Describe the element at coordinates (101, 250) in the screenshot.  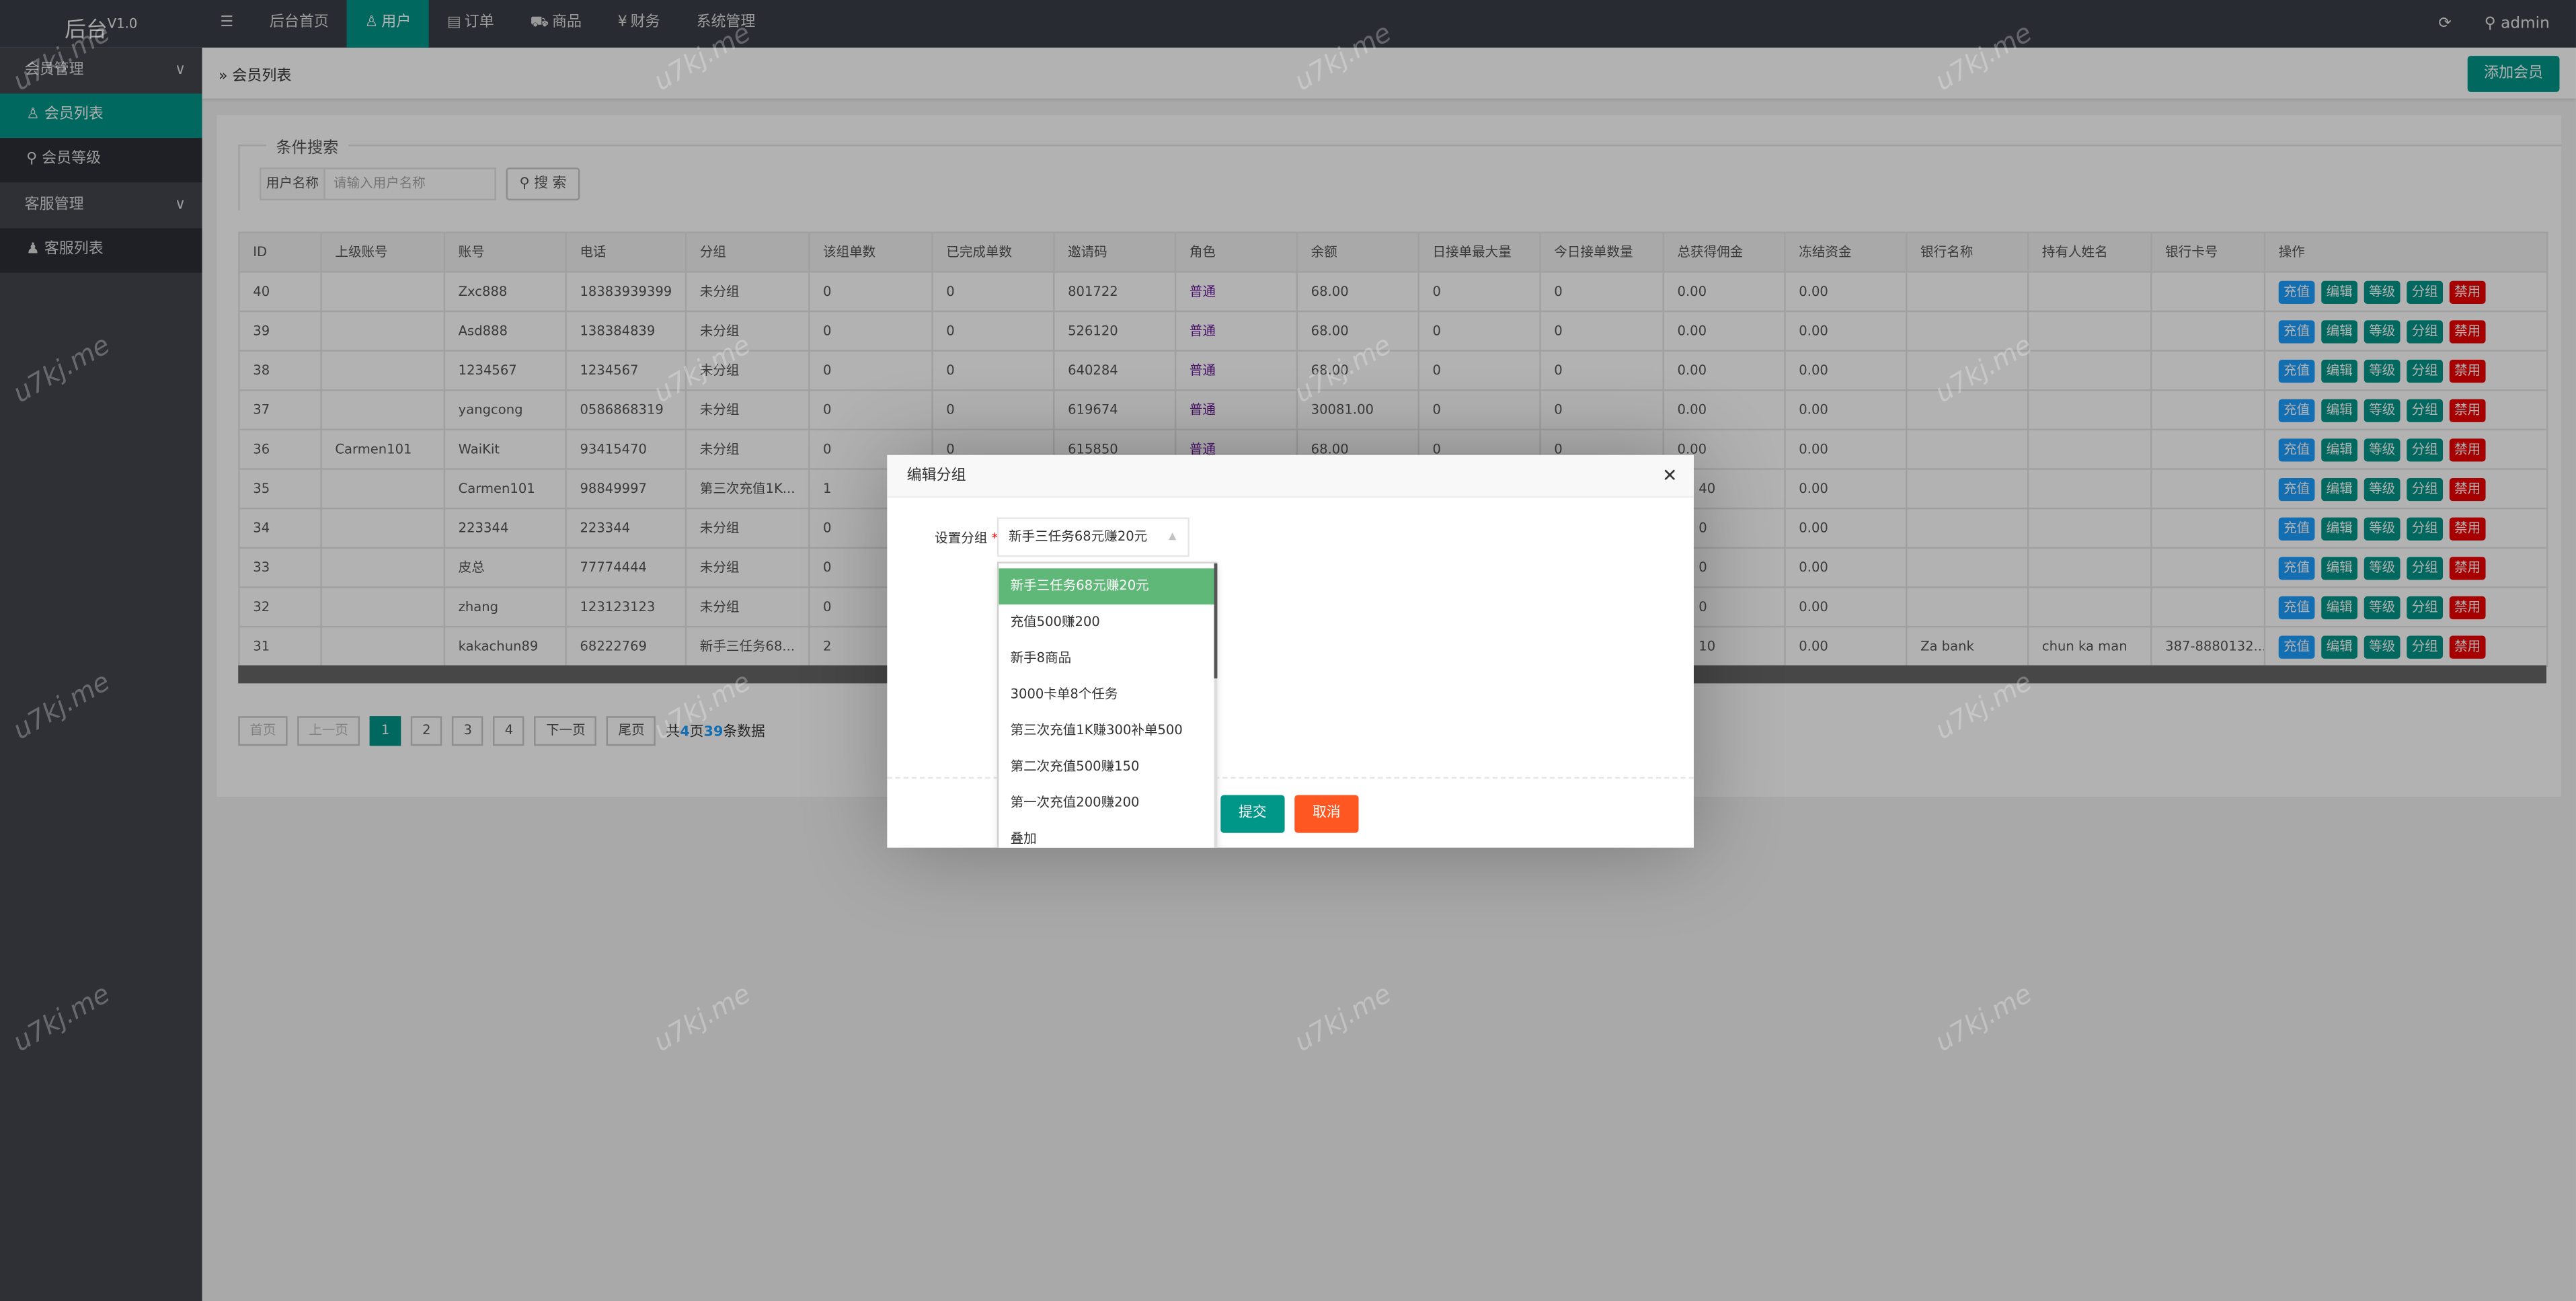
I see `sidebar-item: ♟ 客服列表` at that location.